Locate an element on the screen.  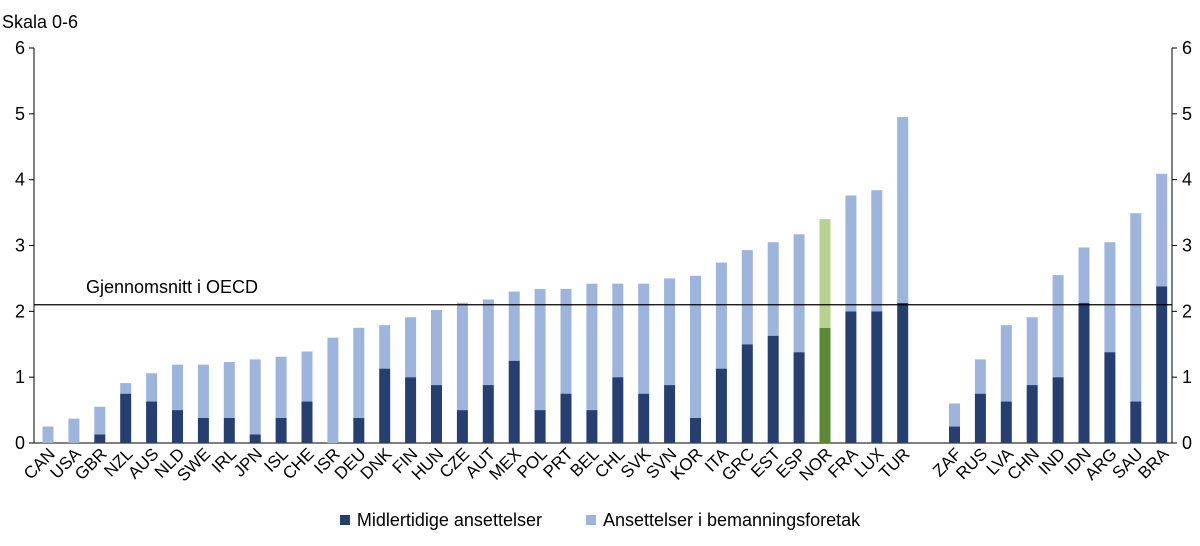
bar-aut-bemanningsforetak is located at coordinates (488, 342).